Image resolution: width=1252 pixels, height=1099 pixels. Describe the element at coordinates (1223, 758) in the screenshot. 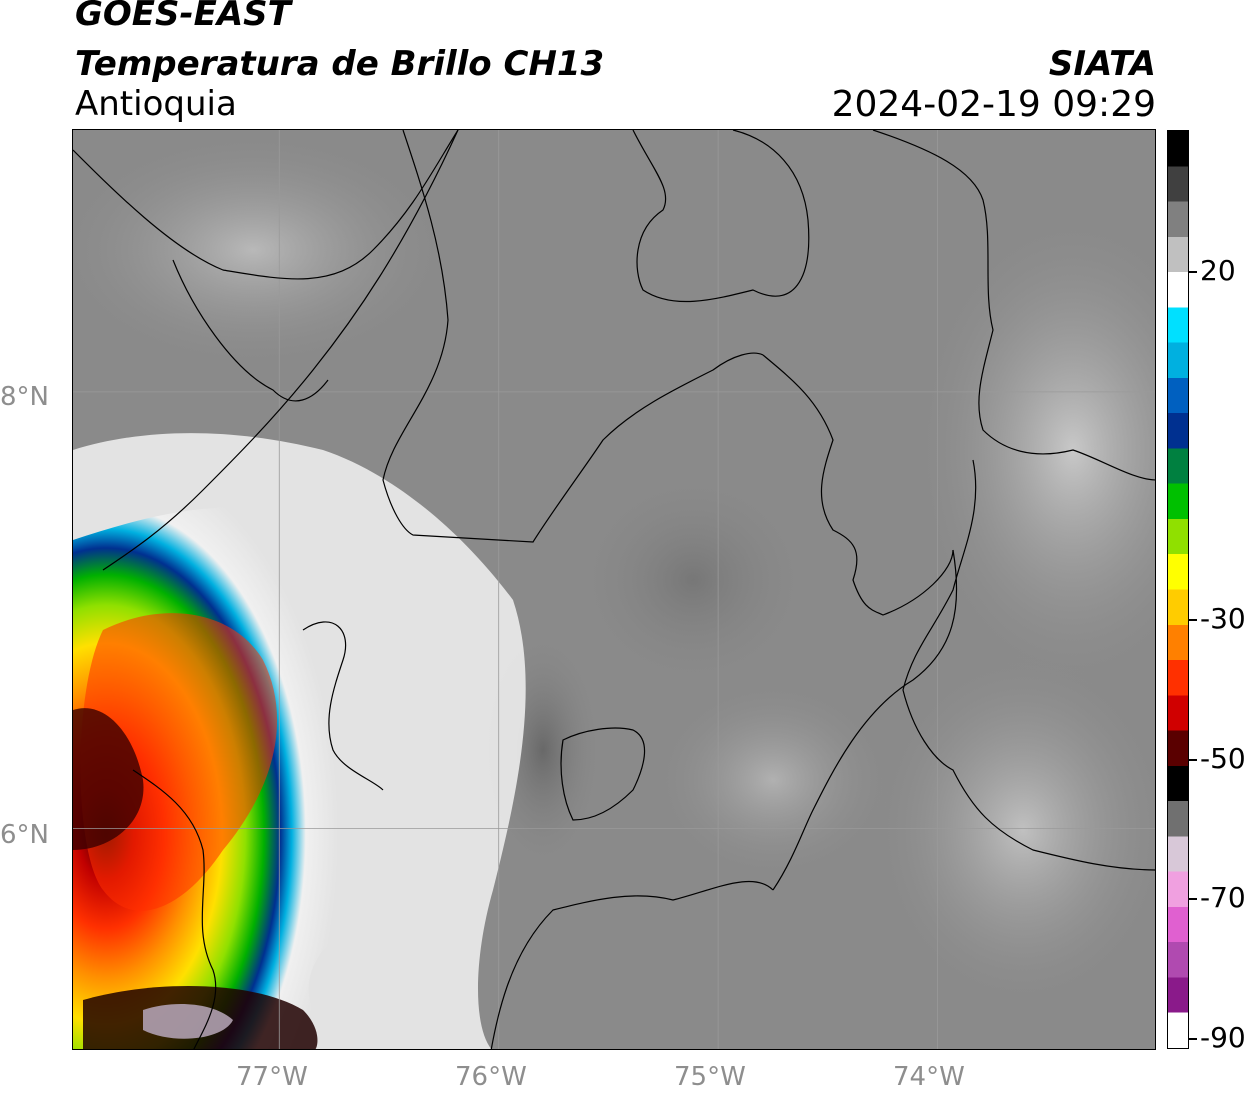

I see `colorbar-label-minus50: -50` at that location.